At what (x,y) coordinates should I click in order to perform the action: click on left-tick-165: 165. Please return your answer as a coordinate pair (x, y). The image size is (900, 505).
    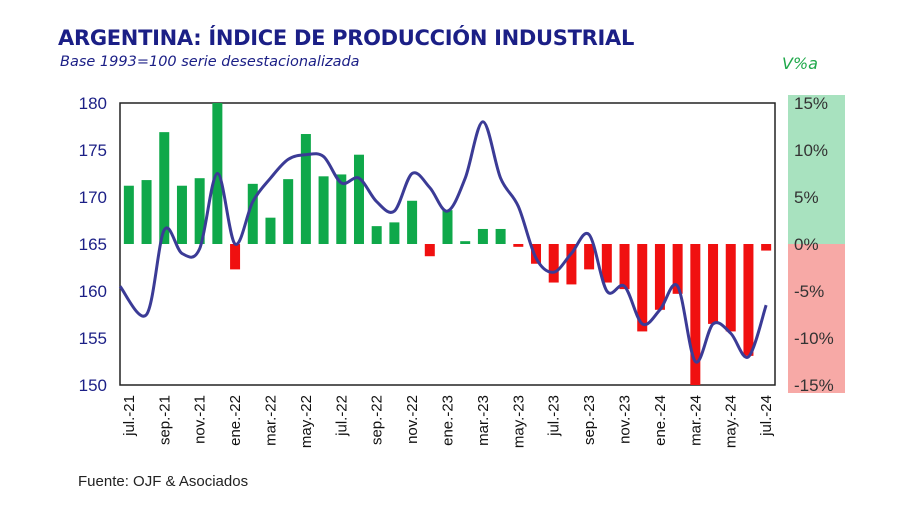
    Looking at the image, I should click on (93, 244).